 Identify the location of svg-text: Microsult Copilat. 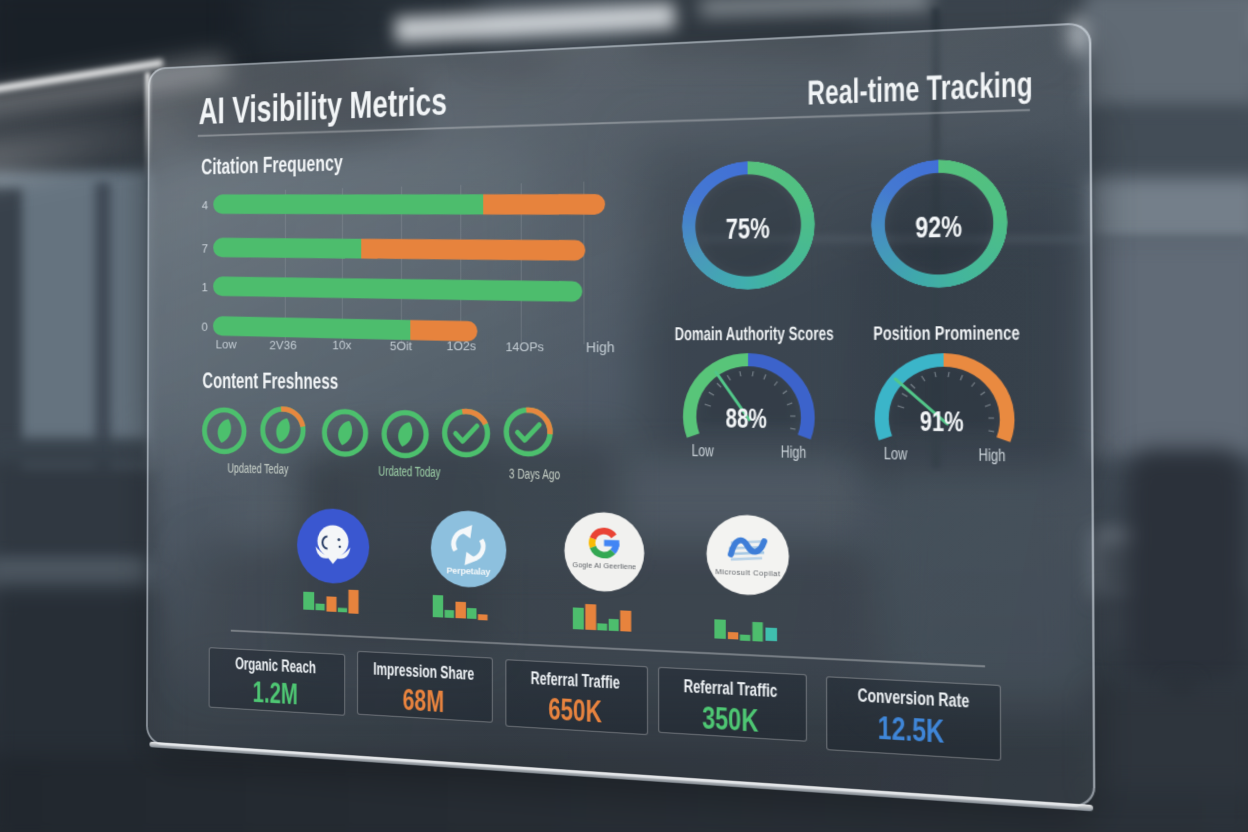
(747, 573).